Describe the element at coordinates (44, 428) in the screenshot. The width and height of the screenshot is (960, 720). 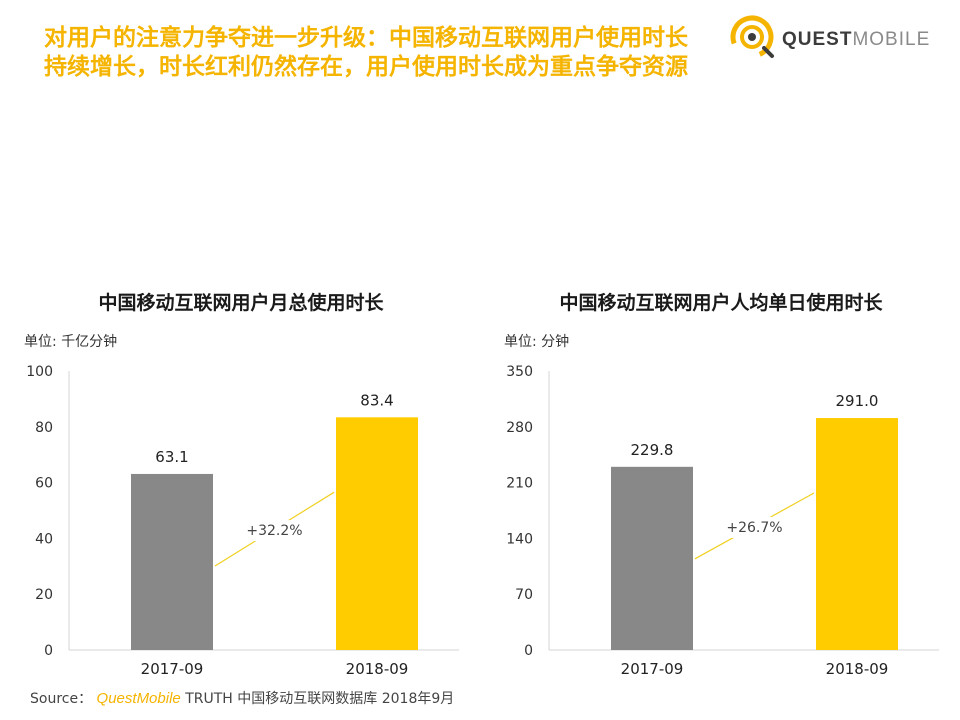
I see `y-tick-label: 80` at that location.